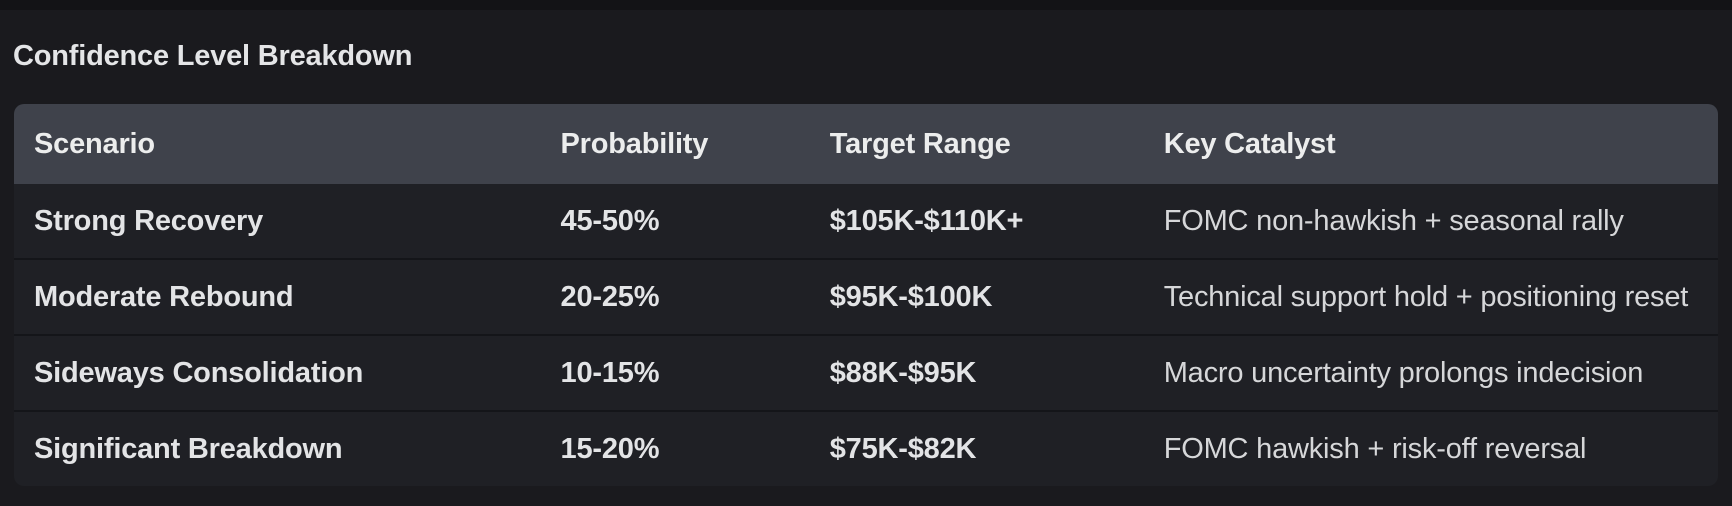  What do you see at coordinates (277, 221) in the screenshot?
I see `scenario-cell: Strong Recovery` at bounding box center [277, 221].